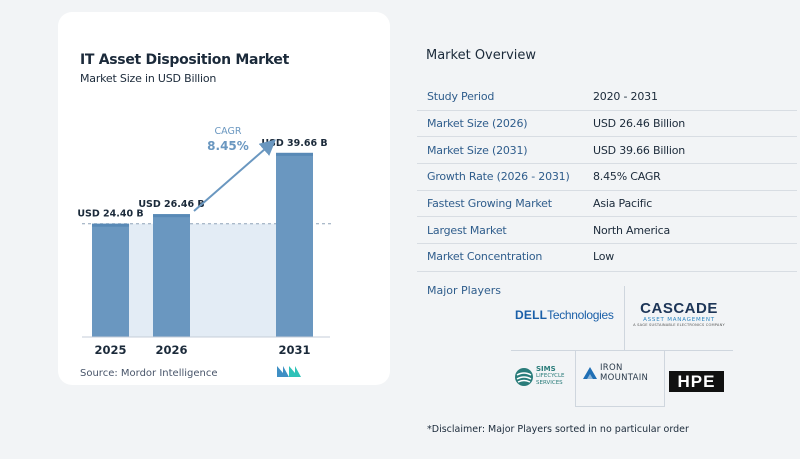 The image size is (800, 459). I want to click on row-label: Study Period, so click(461, 96).